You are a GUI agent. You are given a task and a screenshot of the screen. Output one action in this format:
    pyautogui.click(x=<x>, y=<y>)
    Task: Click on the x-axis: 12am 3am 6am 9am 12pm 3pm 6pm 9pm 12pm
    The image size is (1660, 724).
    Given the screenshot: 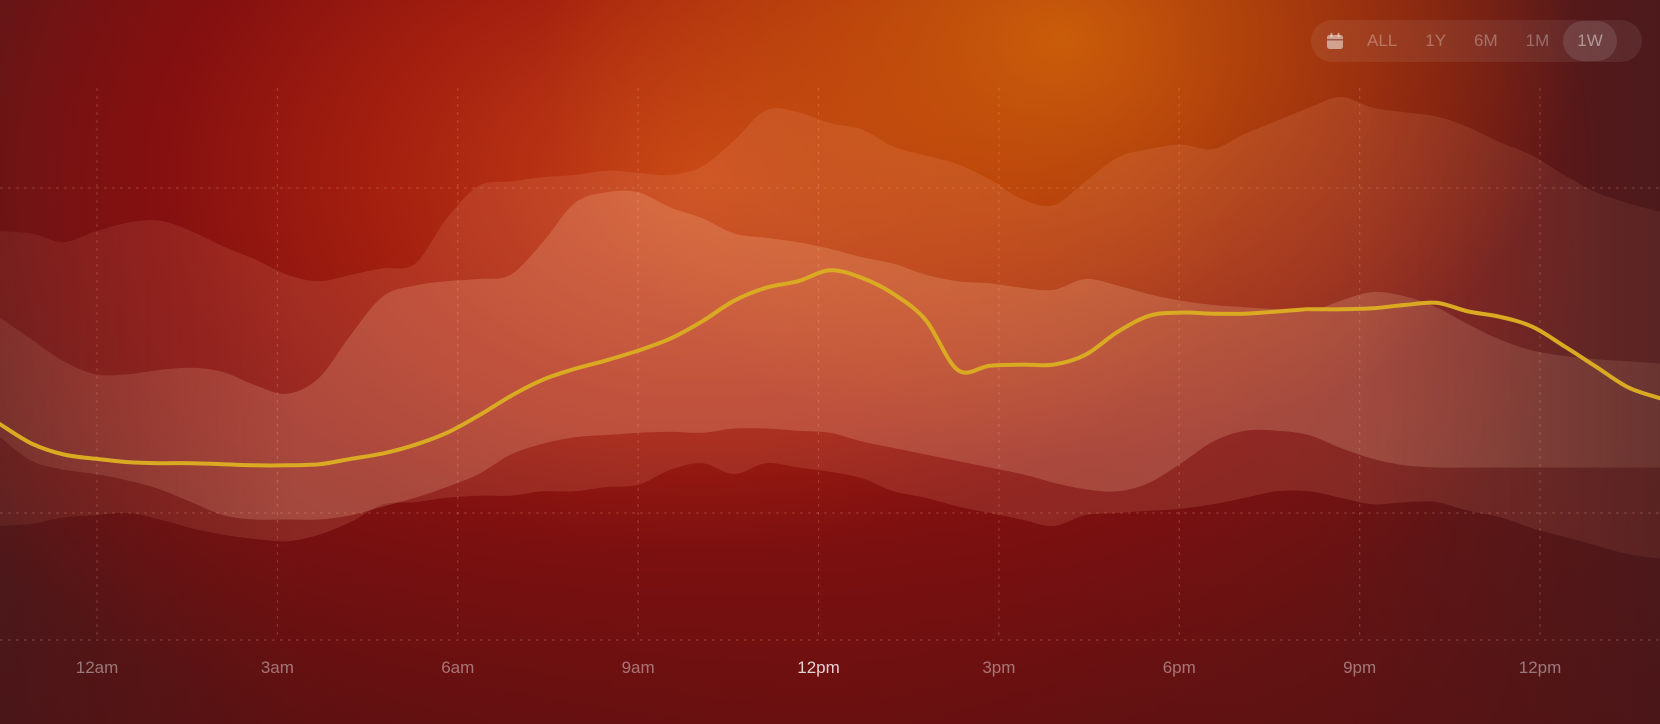 What is the action you would take?
    pyautogui.click(x=819, y=667)
    